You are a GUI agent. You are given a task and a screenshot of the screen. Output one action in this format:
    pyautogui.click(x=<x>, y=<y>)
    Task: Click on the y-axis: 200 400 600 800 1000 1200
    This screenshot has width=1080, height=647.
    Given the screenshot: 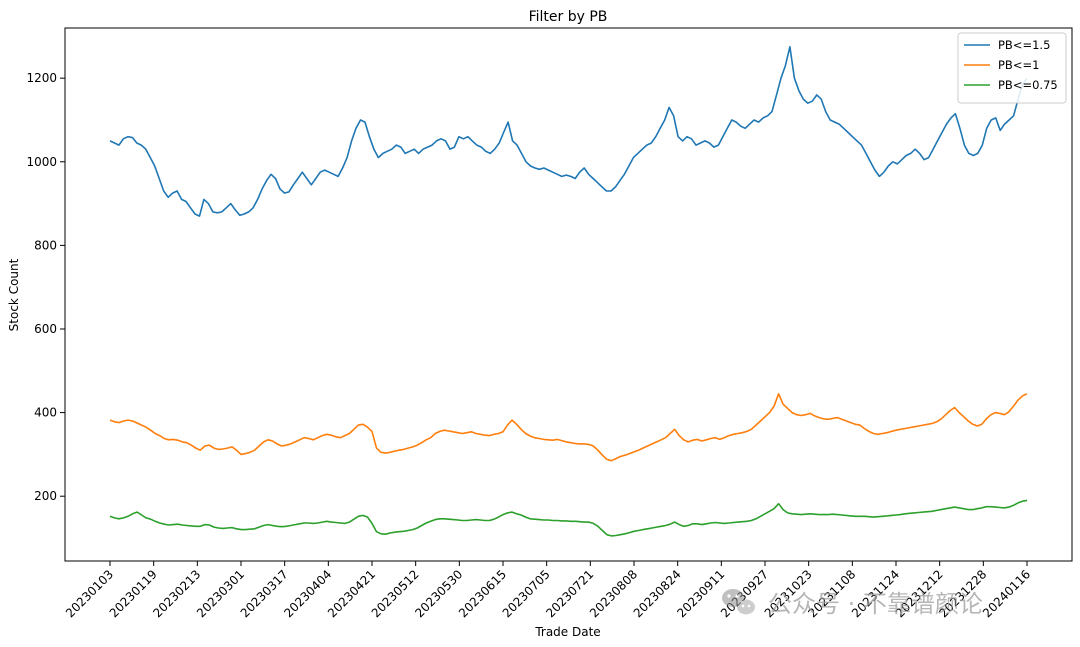 What is the action you would take?
    pyautogui.click(x=45, y=287)
    